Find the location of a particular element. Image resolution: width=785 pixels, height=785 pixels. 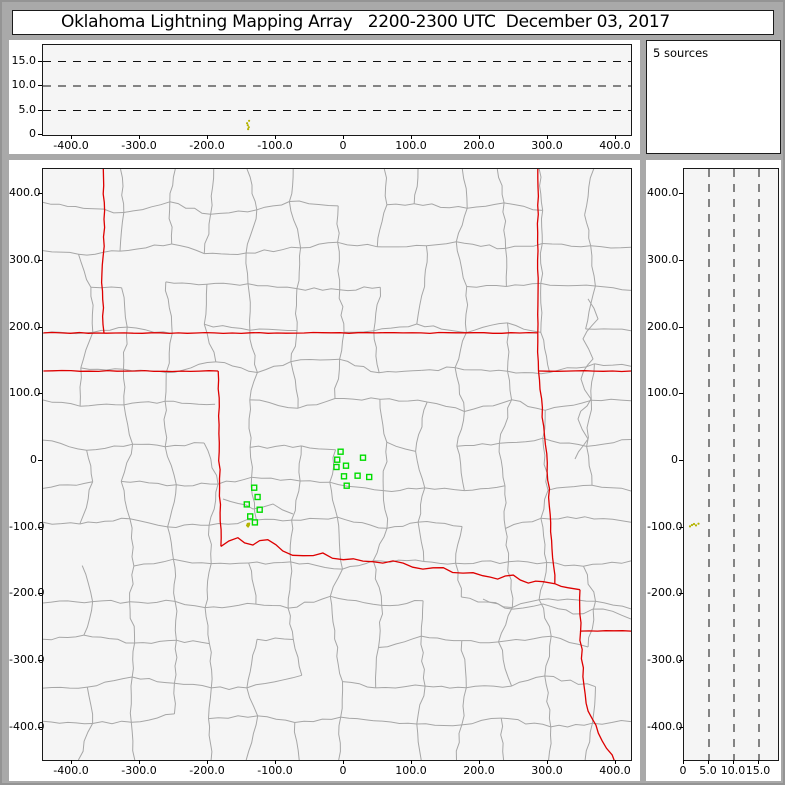

altitude-ns-plot is located at coordinates (731, 464).